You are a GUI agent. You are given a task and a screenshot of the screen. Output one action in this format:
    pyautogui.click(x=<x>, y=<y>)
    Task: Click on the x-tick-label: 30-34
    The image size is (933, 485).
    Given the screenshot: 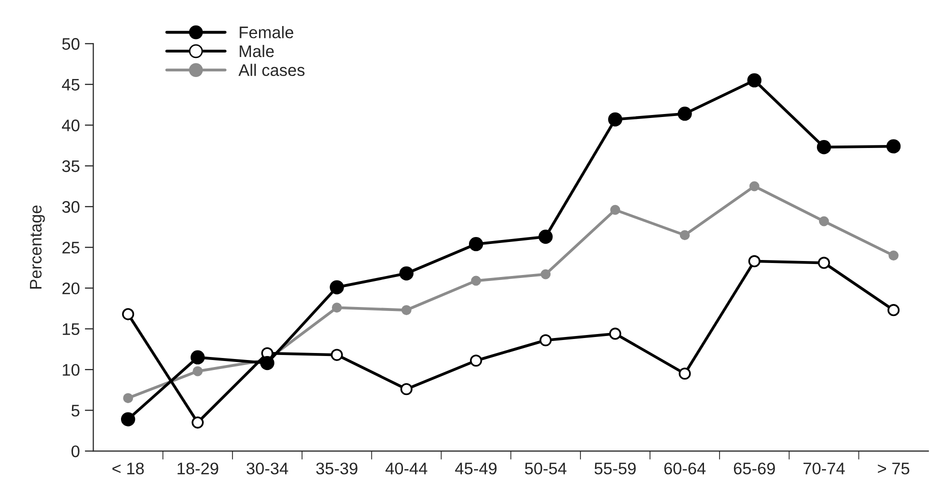 What is the action you would take?
    pyautogui.click(x=267, y=468)
    